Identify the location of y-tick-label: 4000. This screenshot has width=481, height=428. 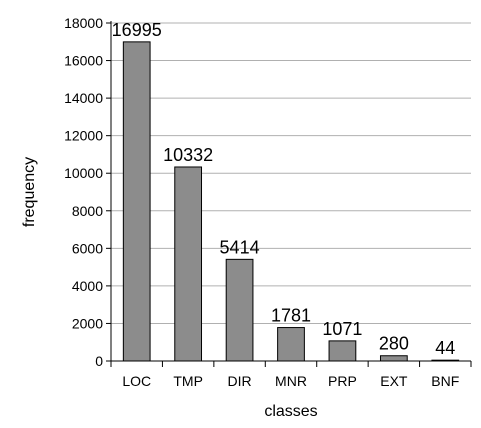
(87, 286).